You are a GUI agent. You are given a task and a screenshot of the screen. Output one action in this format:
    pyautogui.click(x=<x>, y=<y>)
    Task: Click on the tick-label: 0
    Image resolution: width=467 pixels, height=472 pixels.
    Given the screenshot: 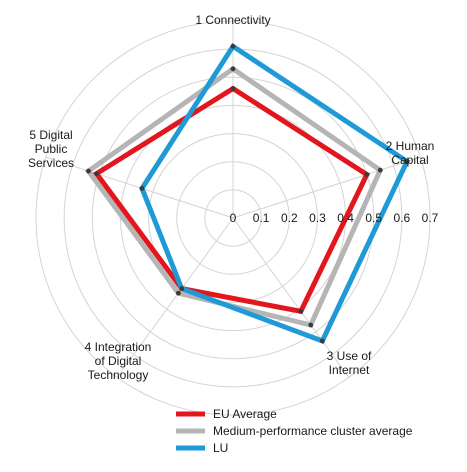 What is the action you would take?
    pyautogui.click(x=233, y=218)
    